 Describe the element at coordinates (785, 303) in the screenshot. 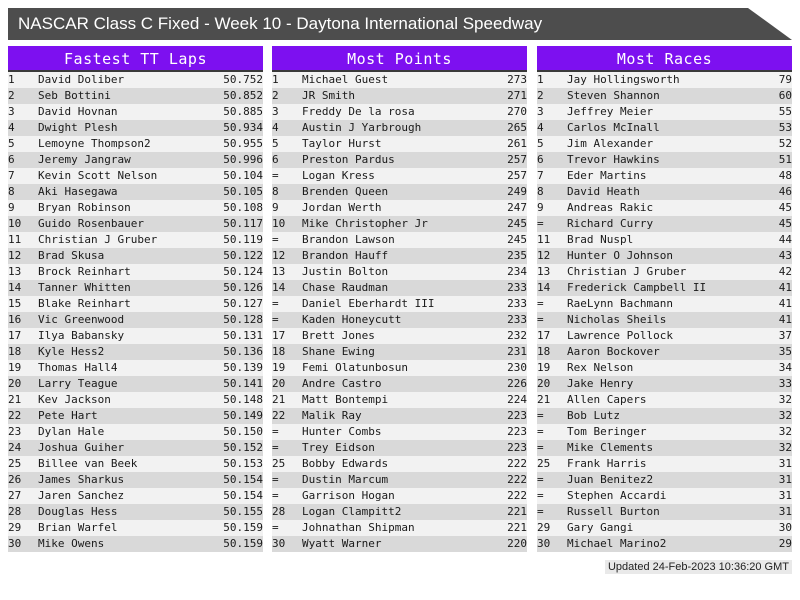

I see `row-value: 41` at that location.